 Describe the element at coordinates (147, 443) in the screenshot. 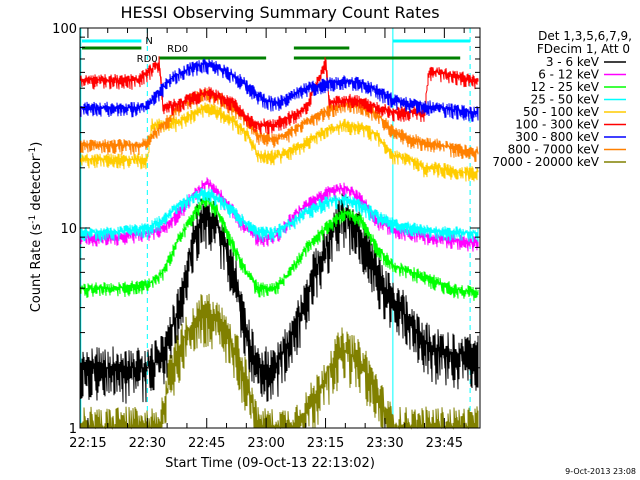

I see `x-tick-label: 22:30` at that location.